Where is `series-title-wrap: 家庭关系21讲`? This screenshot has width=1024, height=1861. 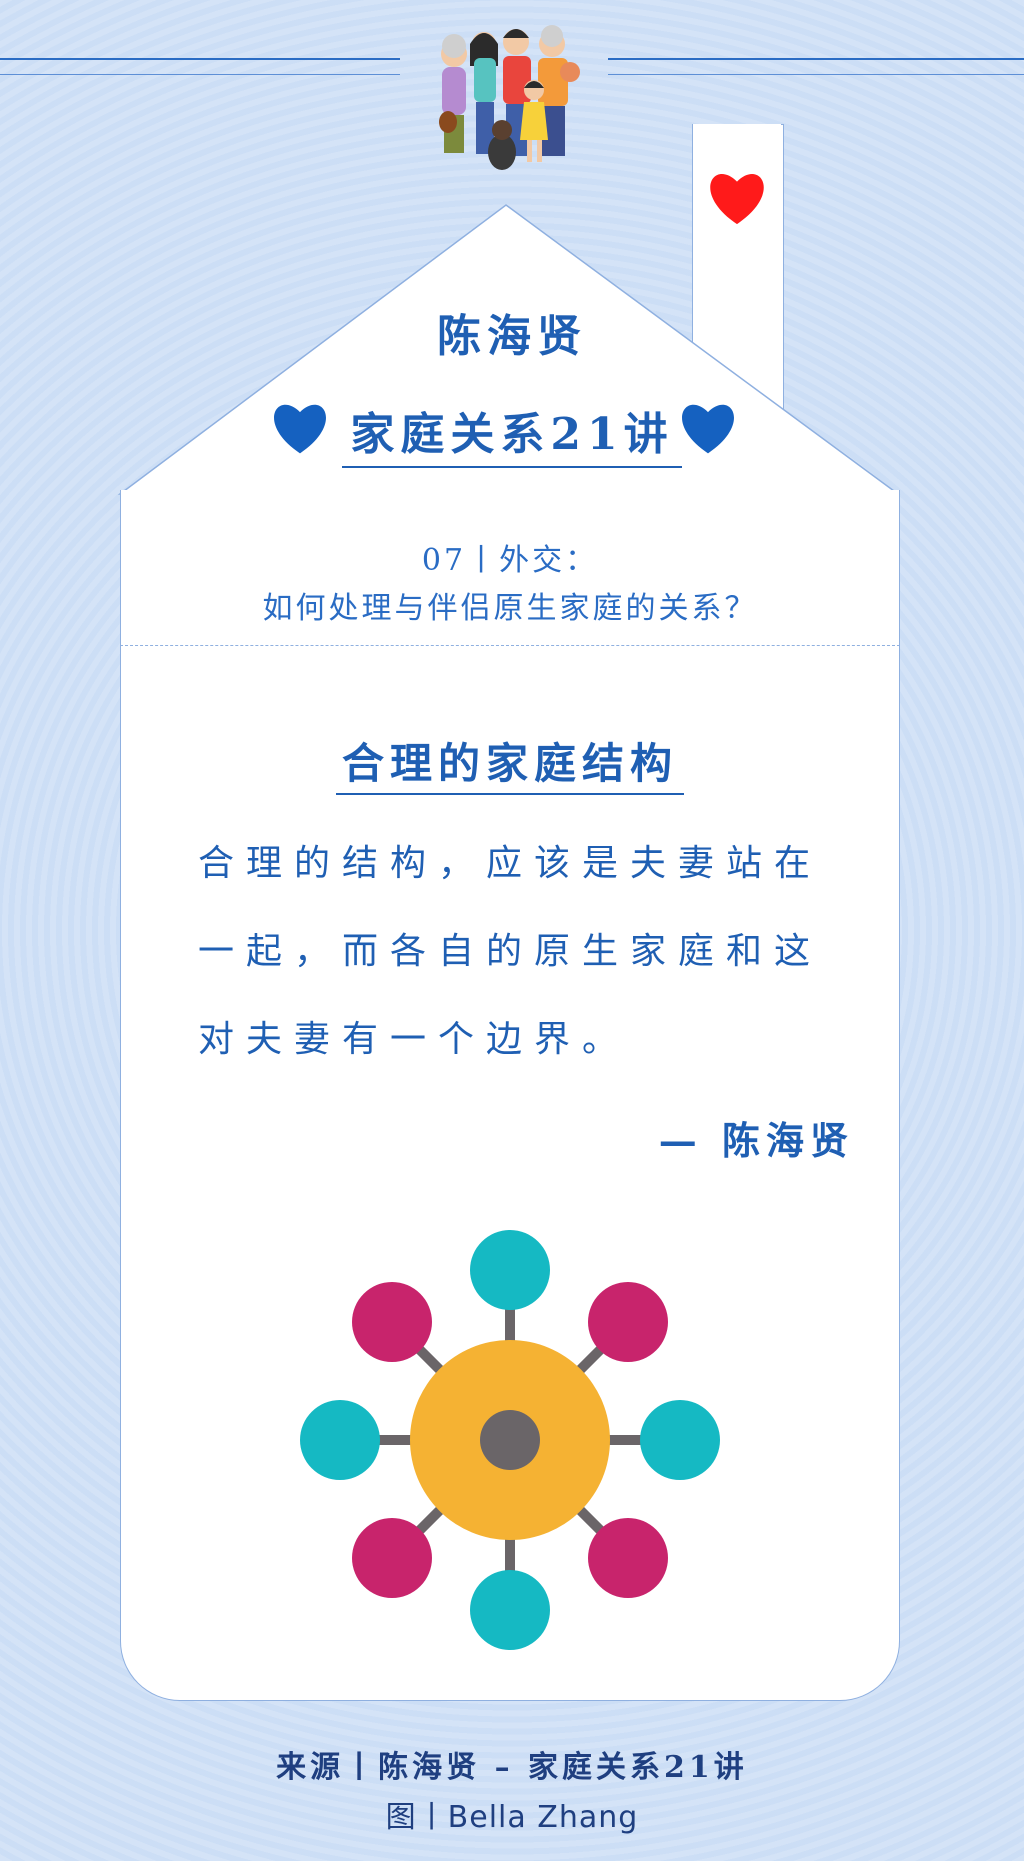
series-title-wrap: 家庭关系21讲 is located at coordinates (512, 433).